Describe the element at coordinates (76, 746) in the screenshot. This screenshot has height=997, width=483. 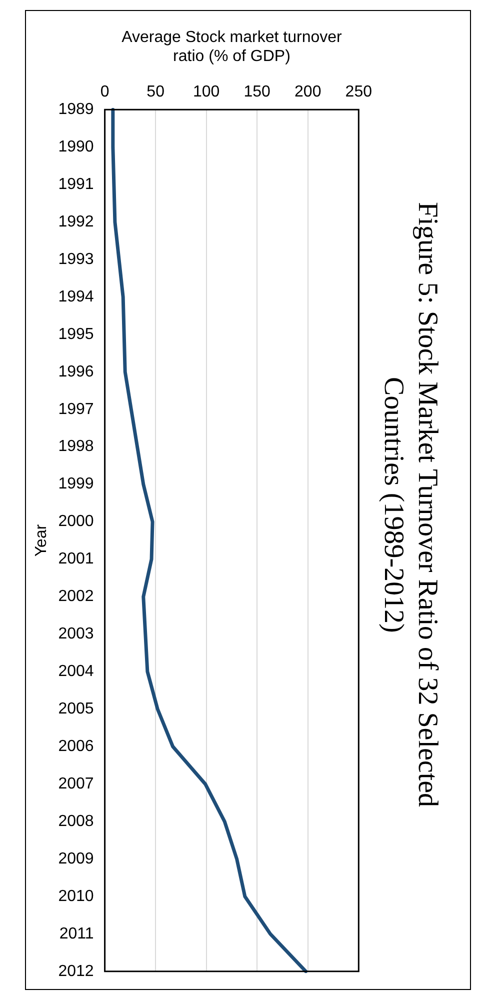
I see `y-tick-label: 2006` at that location.